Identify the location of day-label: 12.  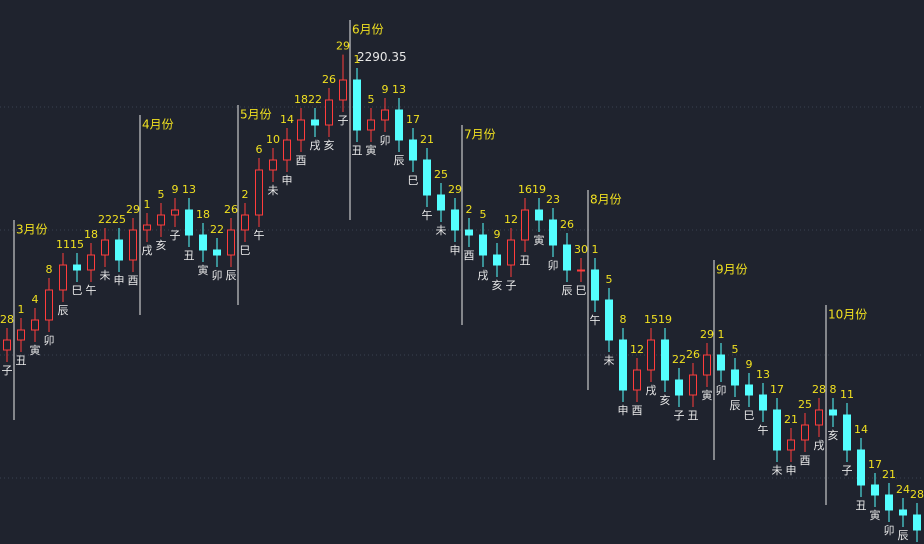
(637, 349).